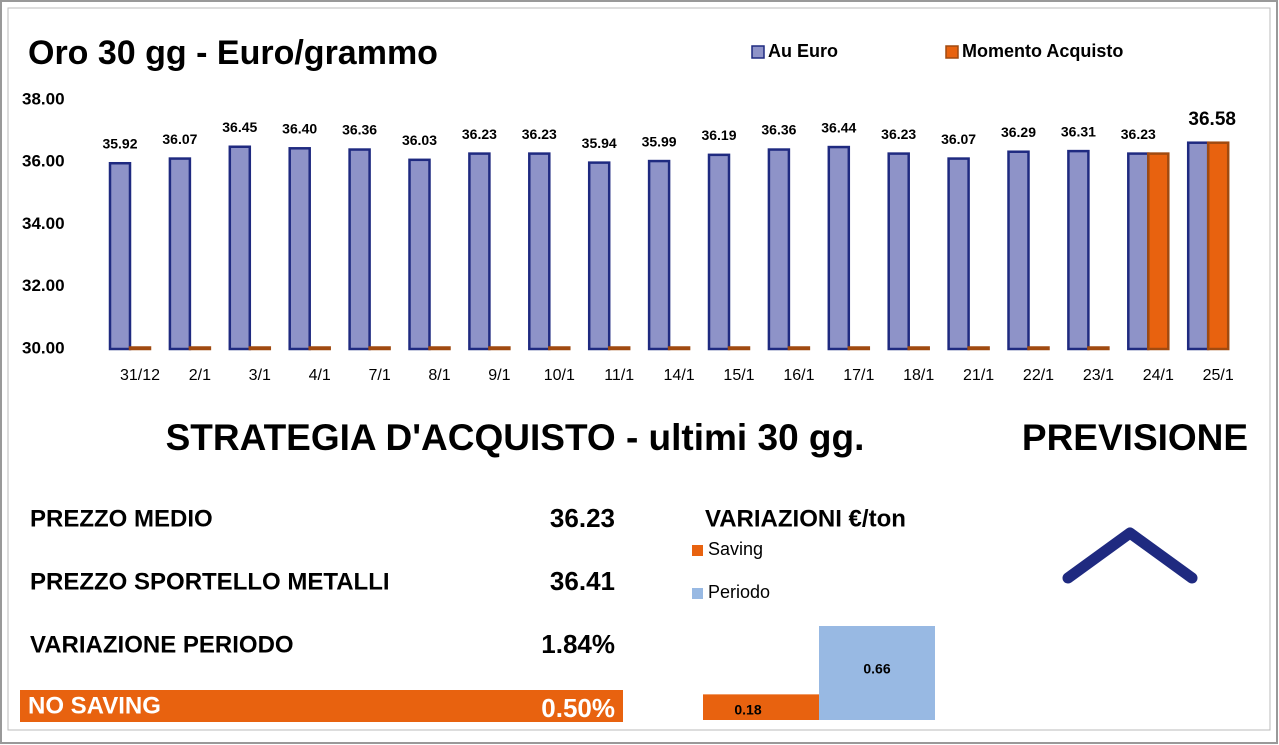  I want to click on data-label: 0.18, so click(747, 710).